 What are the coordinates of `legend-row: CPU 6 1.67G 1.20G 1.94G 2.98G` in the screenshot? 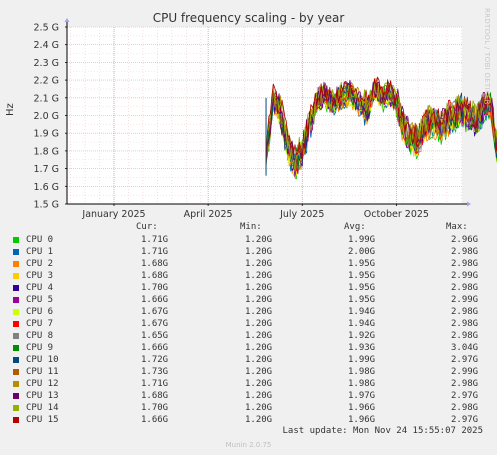 It's located at (248, 312).